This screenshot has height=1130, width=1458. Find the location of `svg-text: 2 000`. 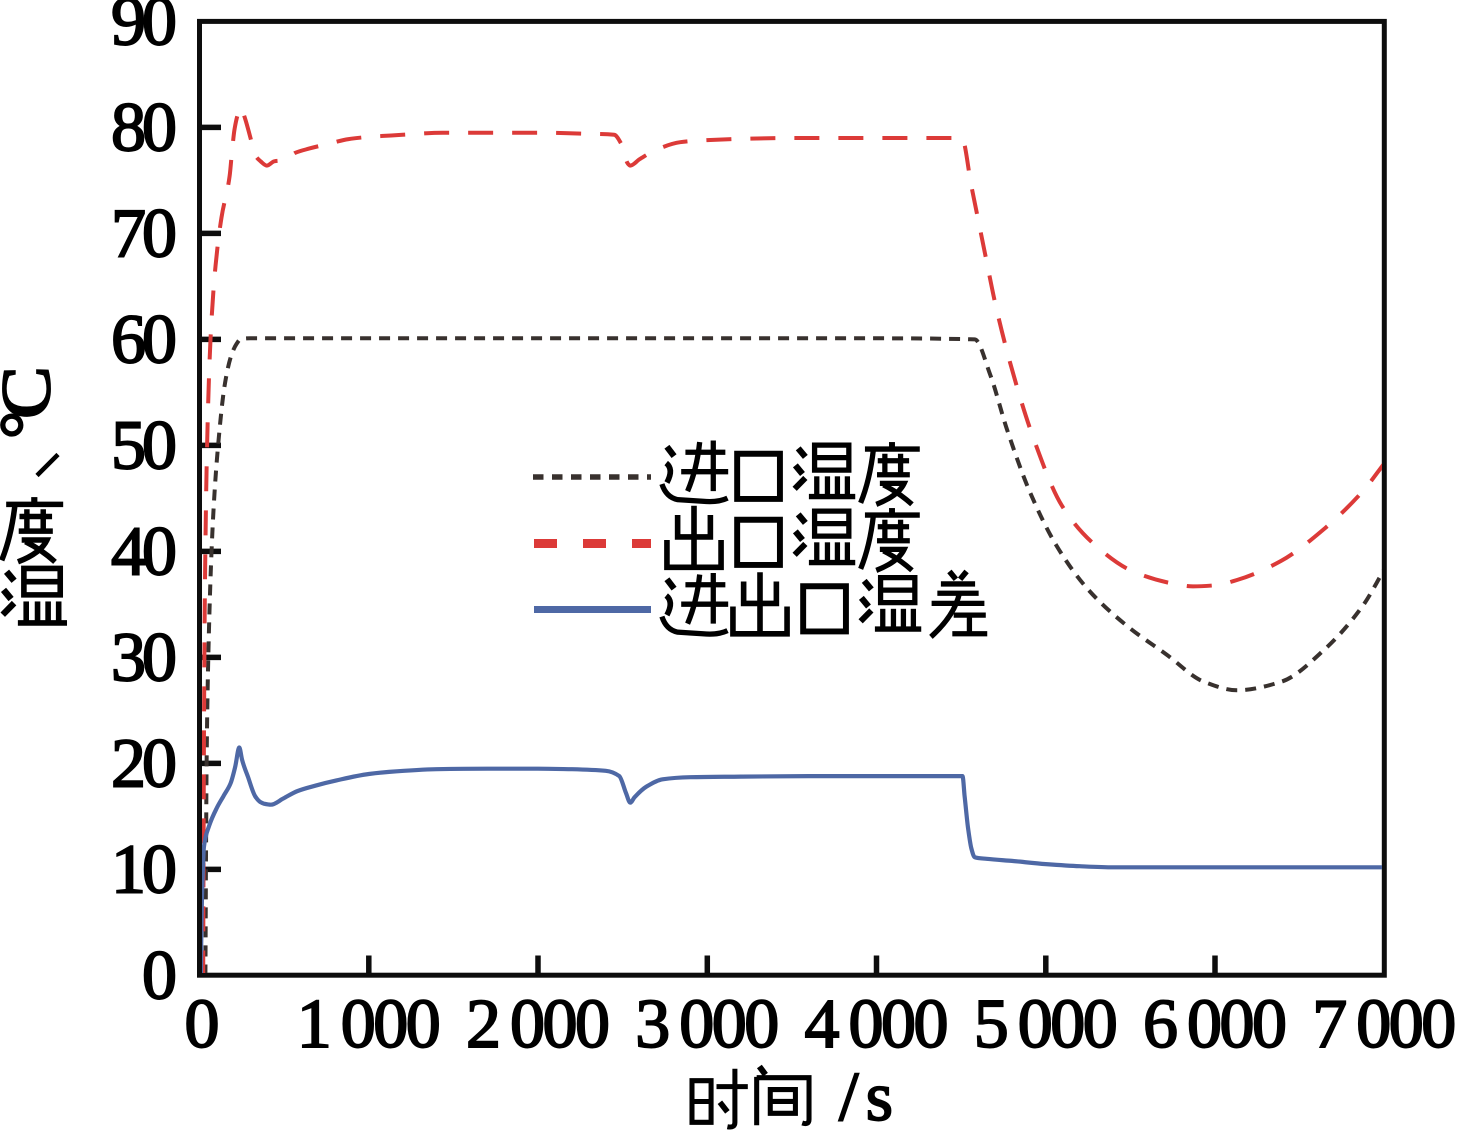

svg-text: 2 000 is located at coordinates (538, 1024).